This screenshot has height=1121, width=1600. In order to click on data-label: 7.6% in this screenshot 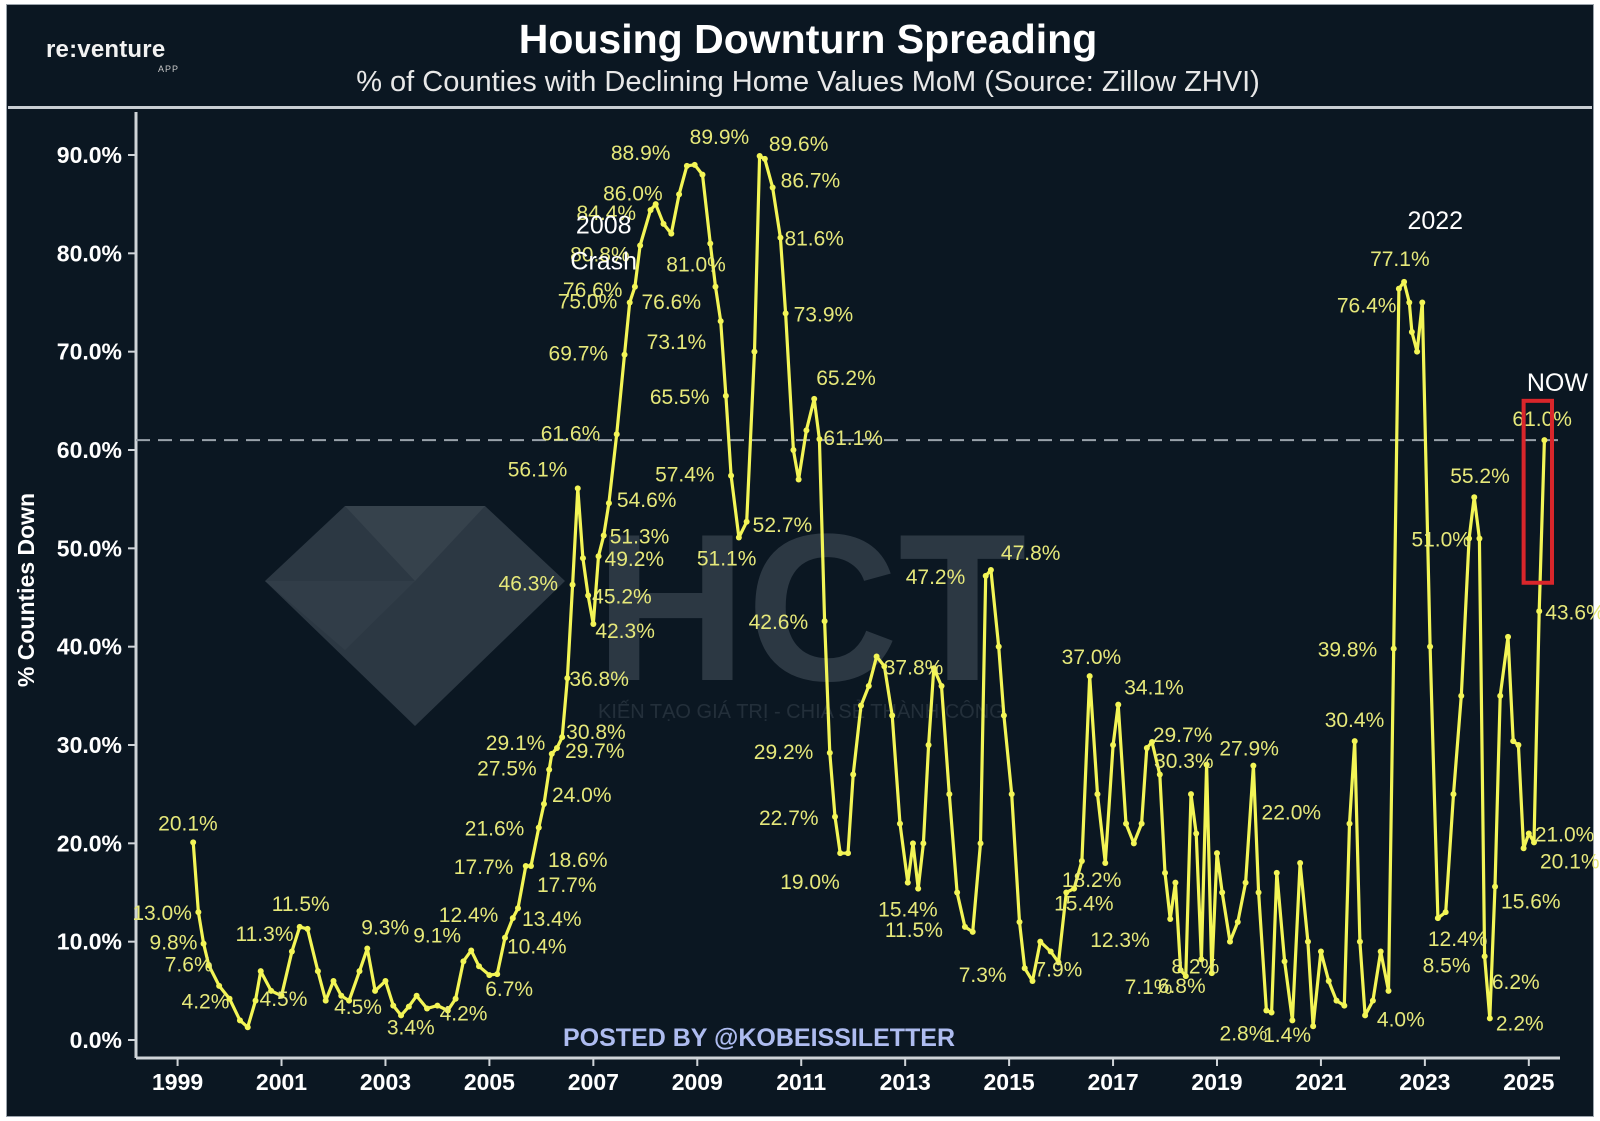, I will do `click(189, 964)`.